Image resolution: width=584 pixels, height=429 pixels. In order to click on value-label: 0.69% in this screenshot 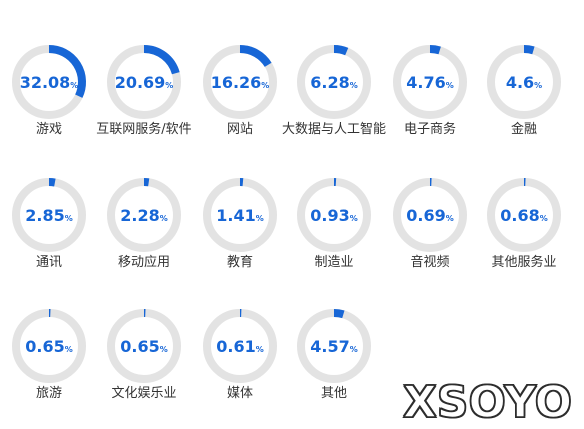, I will do `click(430, 215)`.